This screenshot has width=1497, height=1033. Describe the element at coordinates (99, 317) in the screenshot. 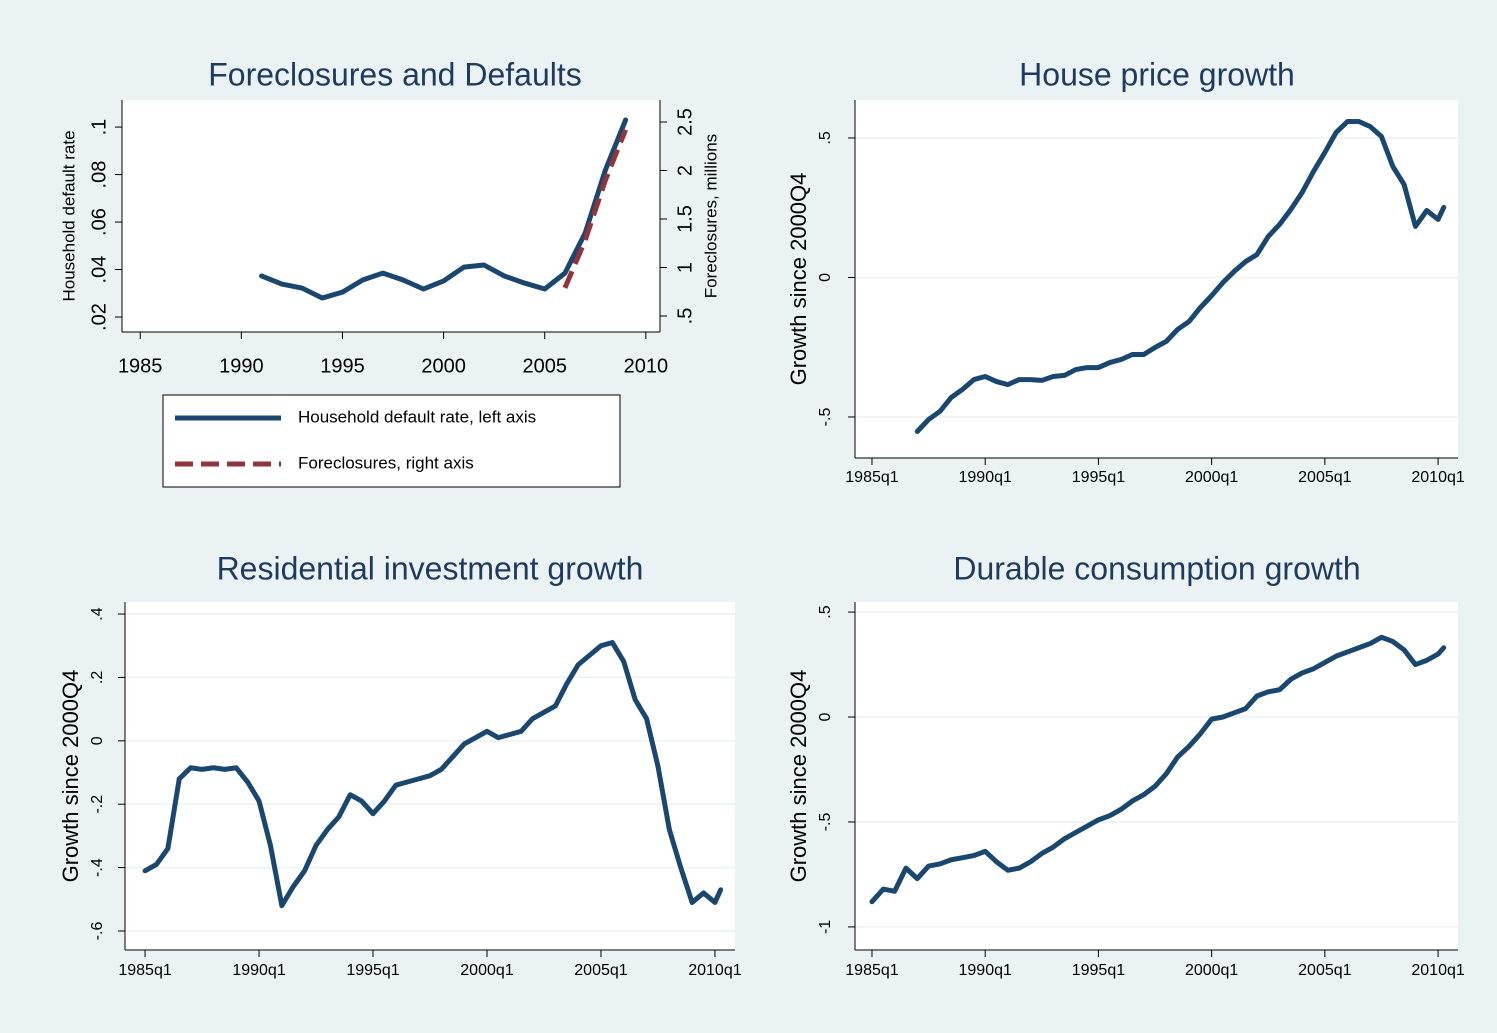

I see `y-tick-label: .02` at that location.